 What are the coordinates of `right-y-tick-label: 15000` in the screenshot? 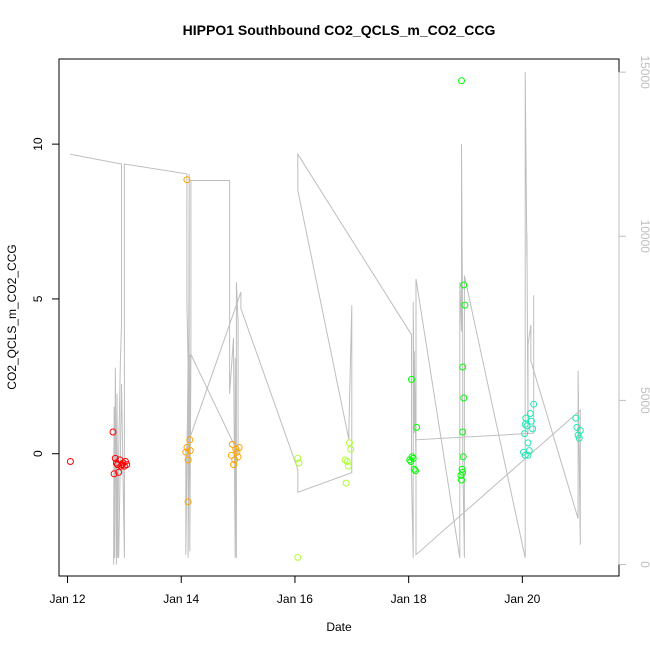 It's located at (644, 72).